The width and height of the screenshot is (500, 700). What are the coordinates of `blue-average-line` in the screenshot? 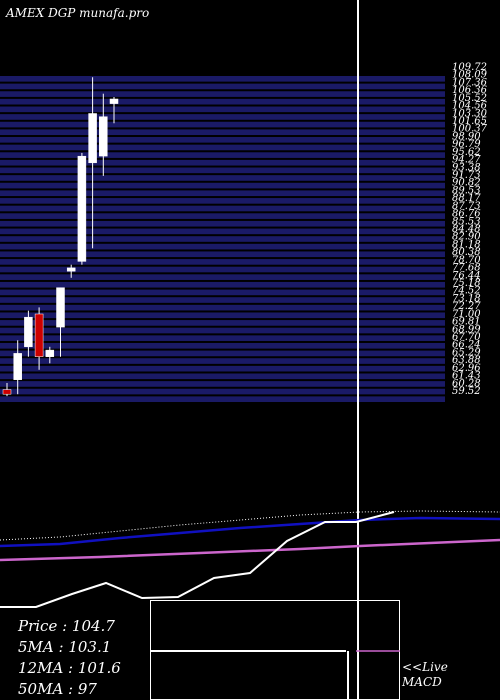 It's located at (250, 532).